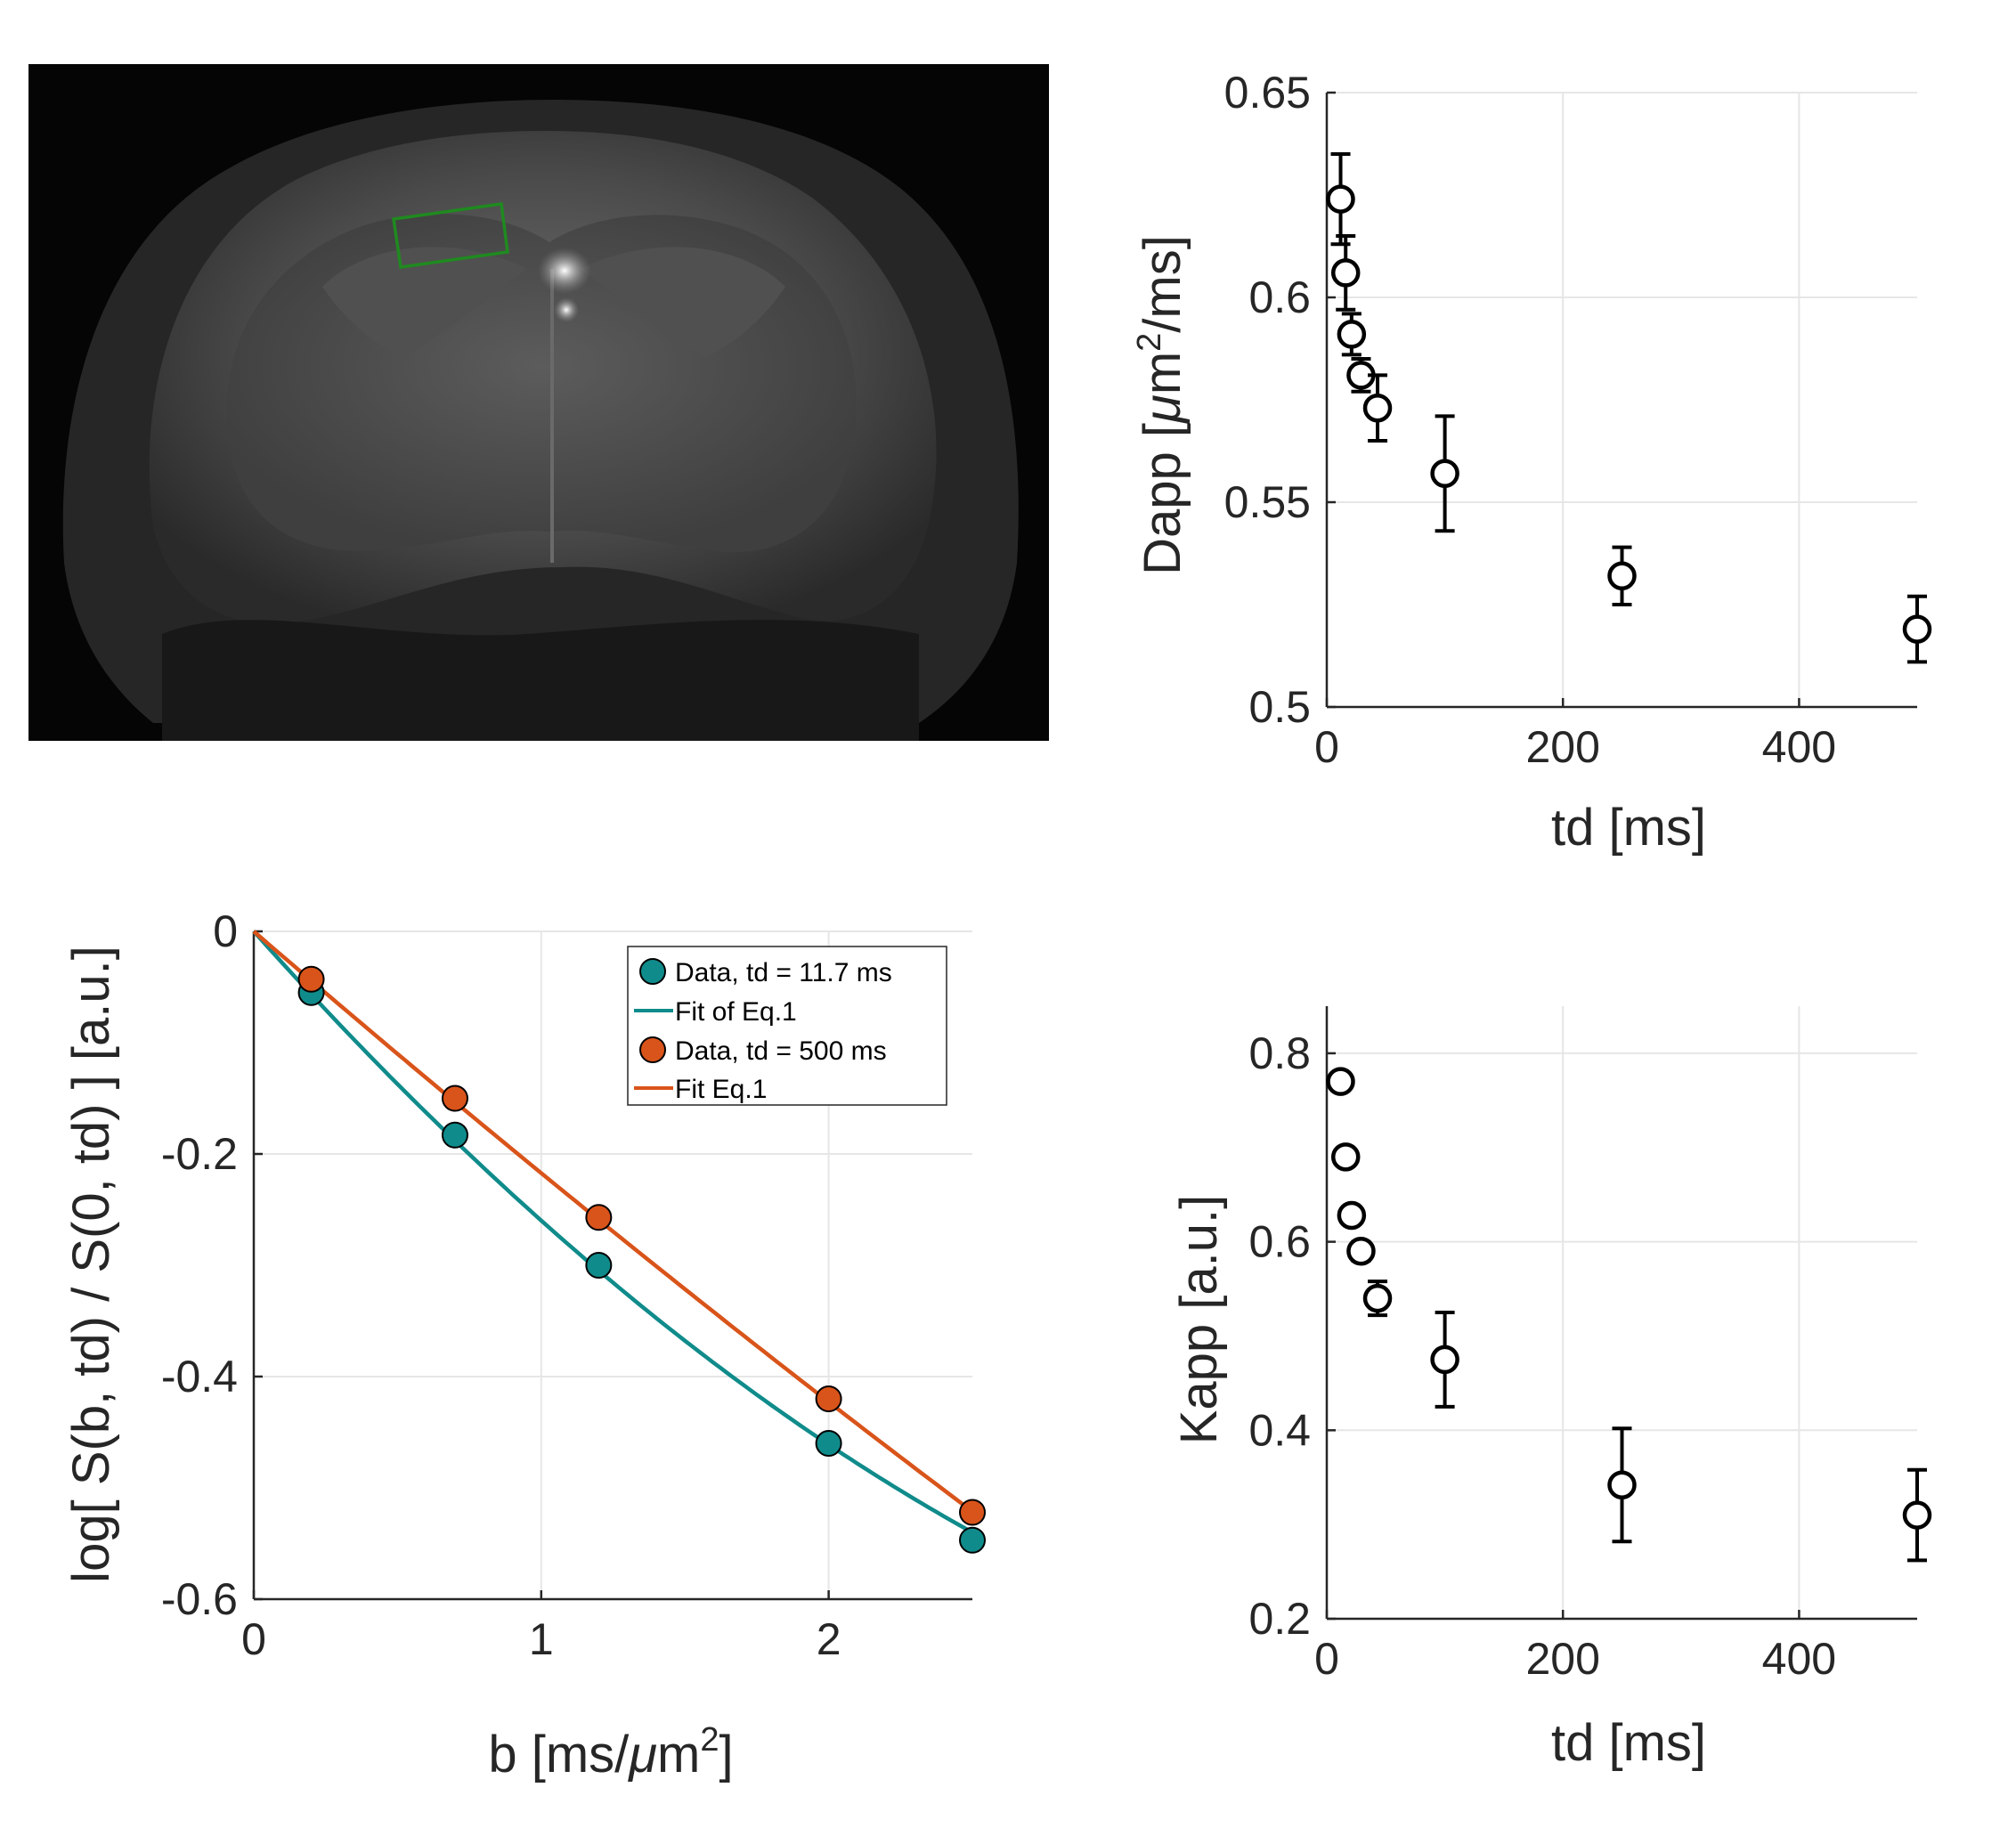 This screenshot has height=1828, width=2016. Describe the element at coordinates (829, 1639) in the screenshot. I see `bdecay-xtick-label-2: 2` at that location.